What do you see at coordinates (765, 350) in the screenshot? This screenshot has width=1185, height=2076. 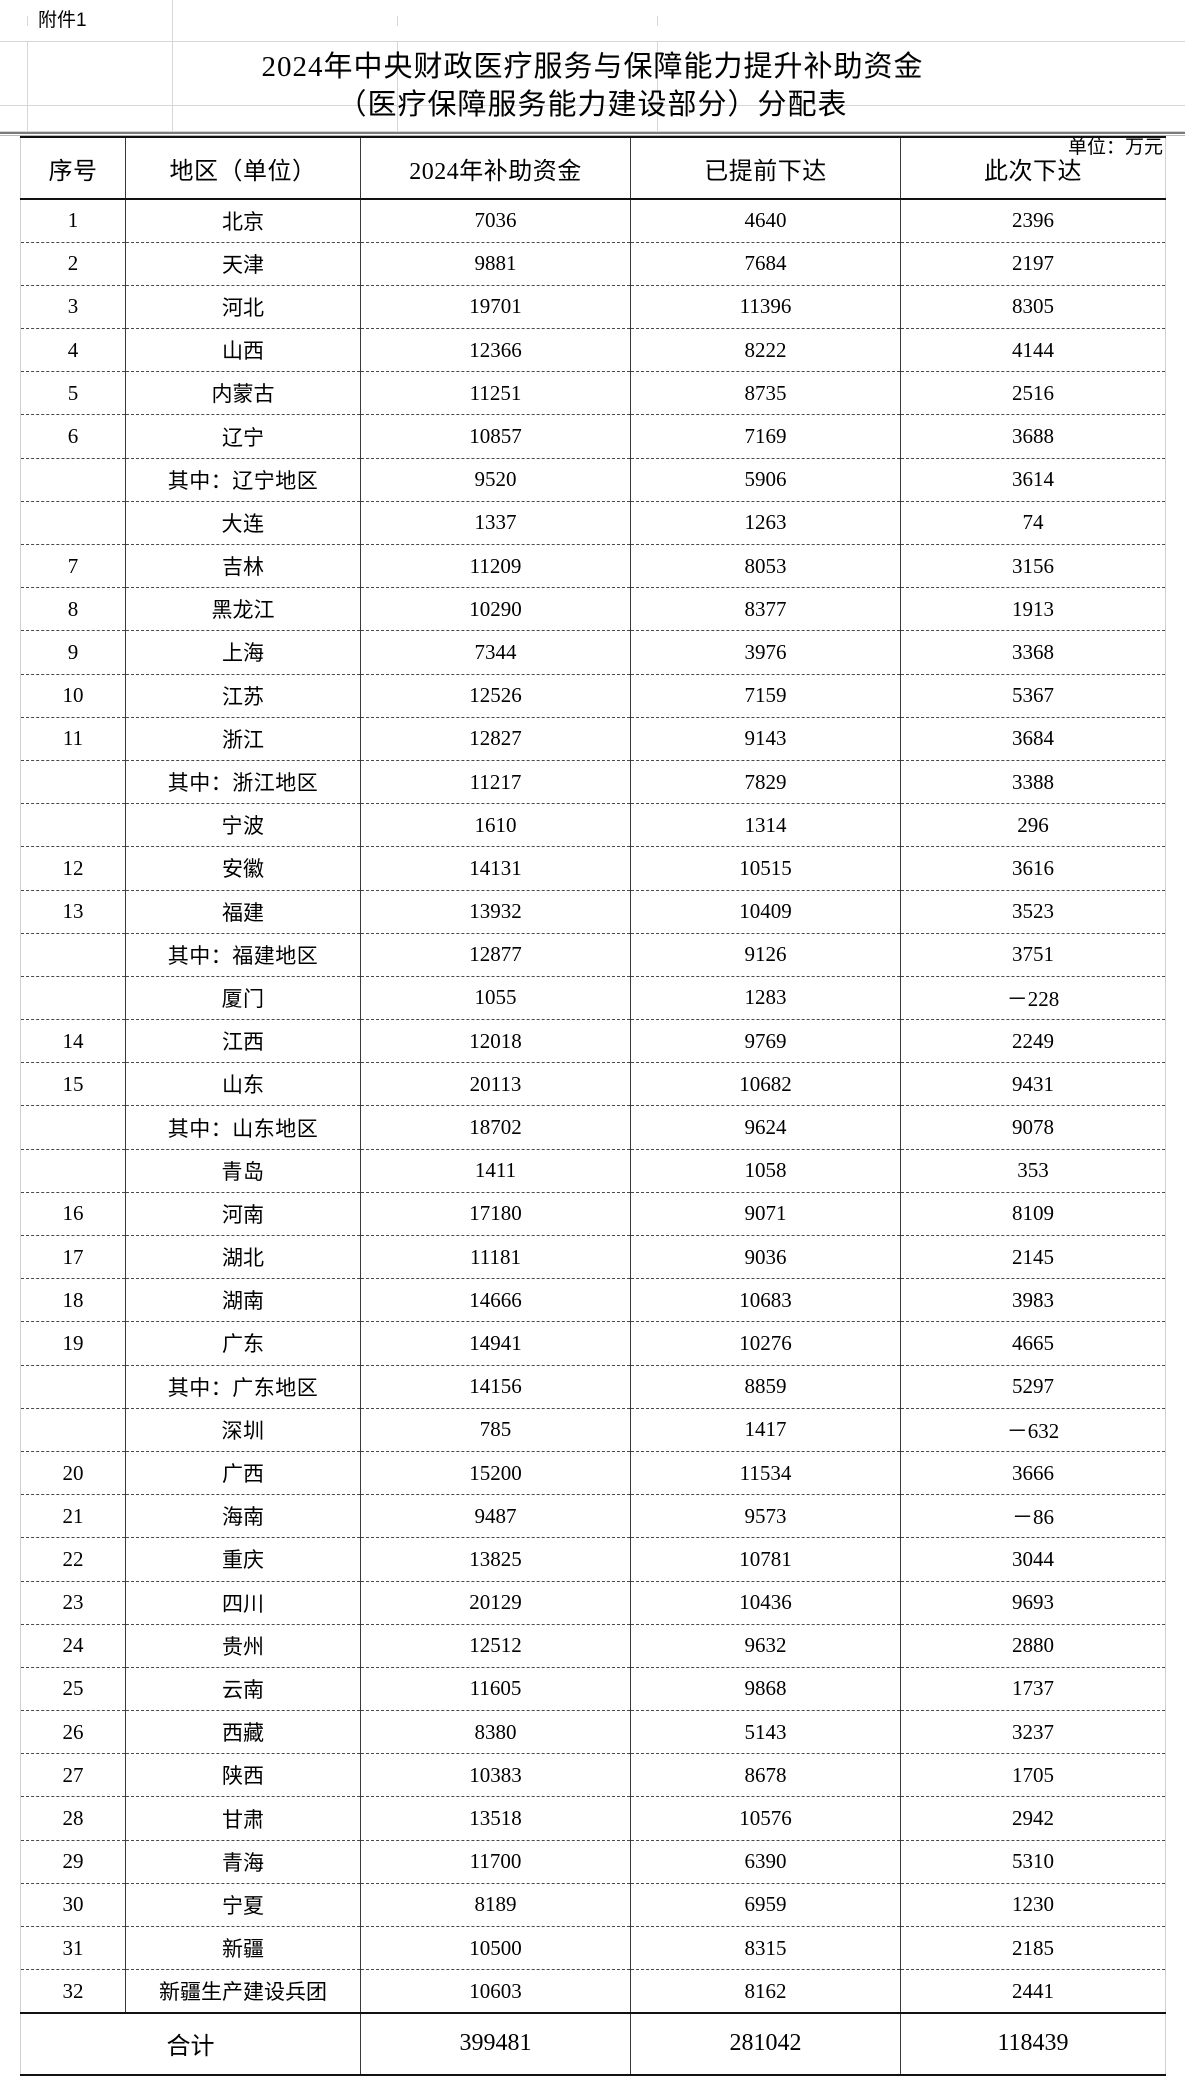 I see `cell-advance: 8222` at bounding box center [765, 350].